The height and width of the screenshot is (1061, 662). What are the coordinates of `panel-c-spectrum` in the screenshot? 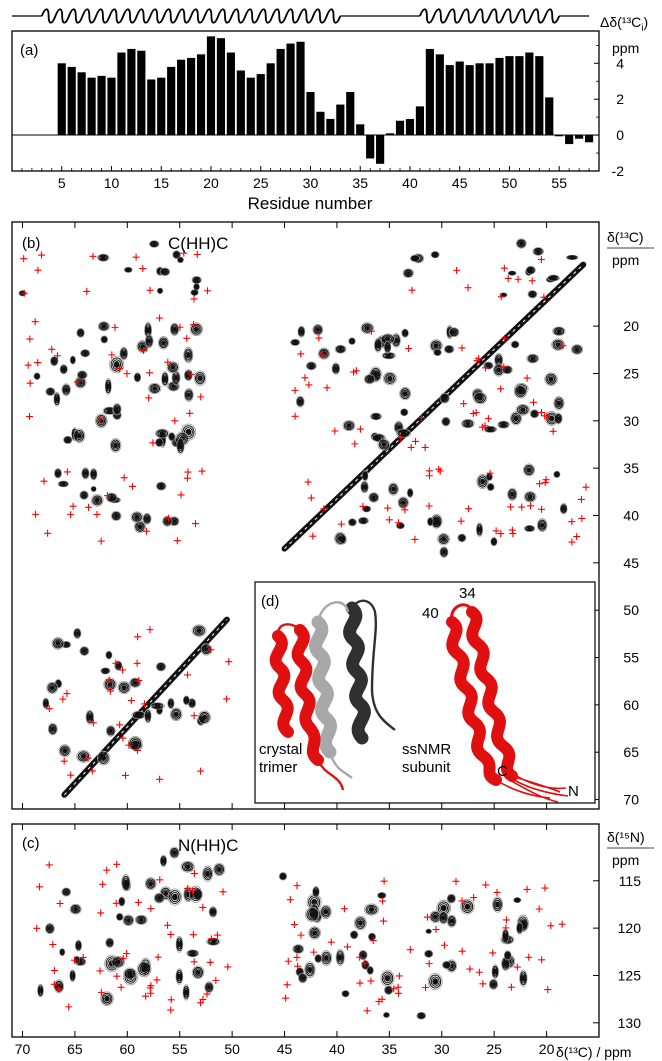 It's located at (299, 933).